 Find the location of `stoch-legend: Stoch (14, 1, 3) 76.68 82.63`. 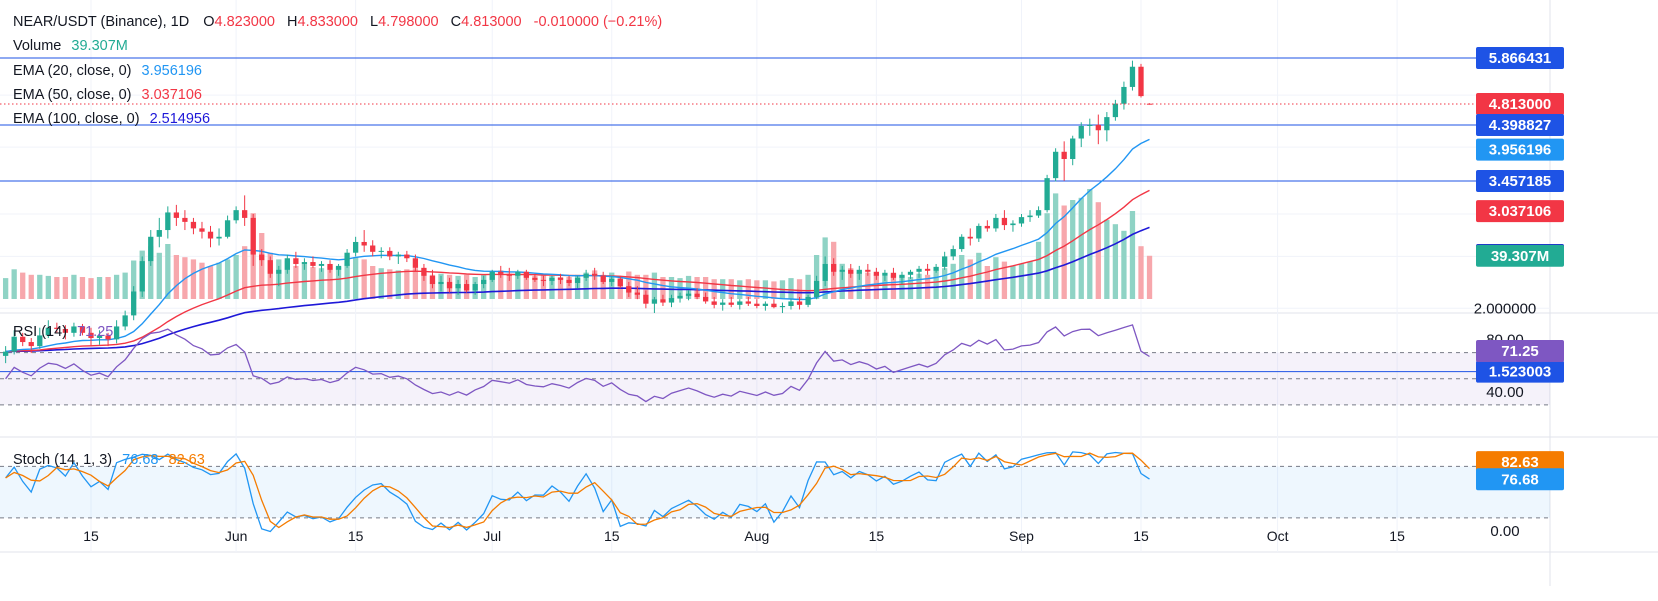

stoch-legend: Stoch (14, 1, 3) 76.68 82.63 is located at coordinates (109, 460).